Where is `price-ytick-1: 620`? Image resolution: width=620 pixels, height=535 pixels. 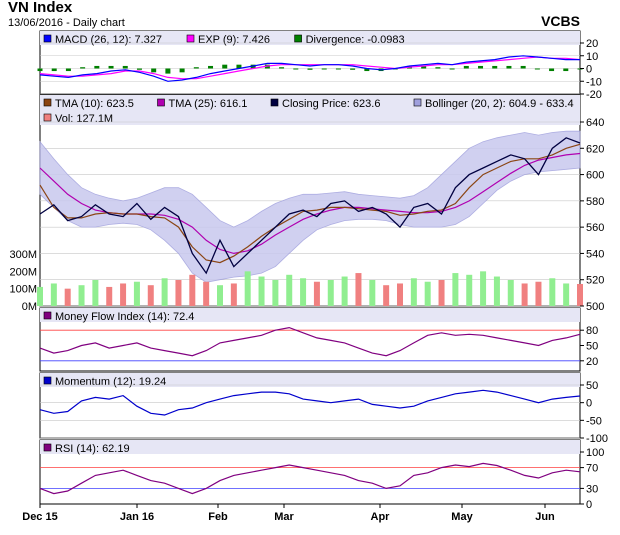
price-ytick-1: 620 is located at coordinates (595, 149).